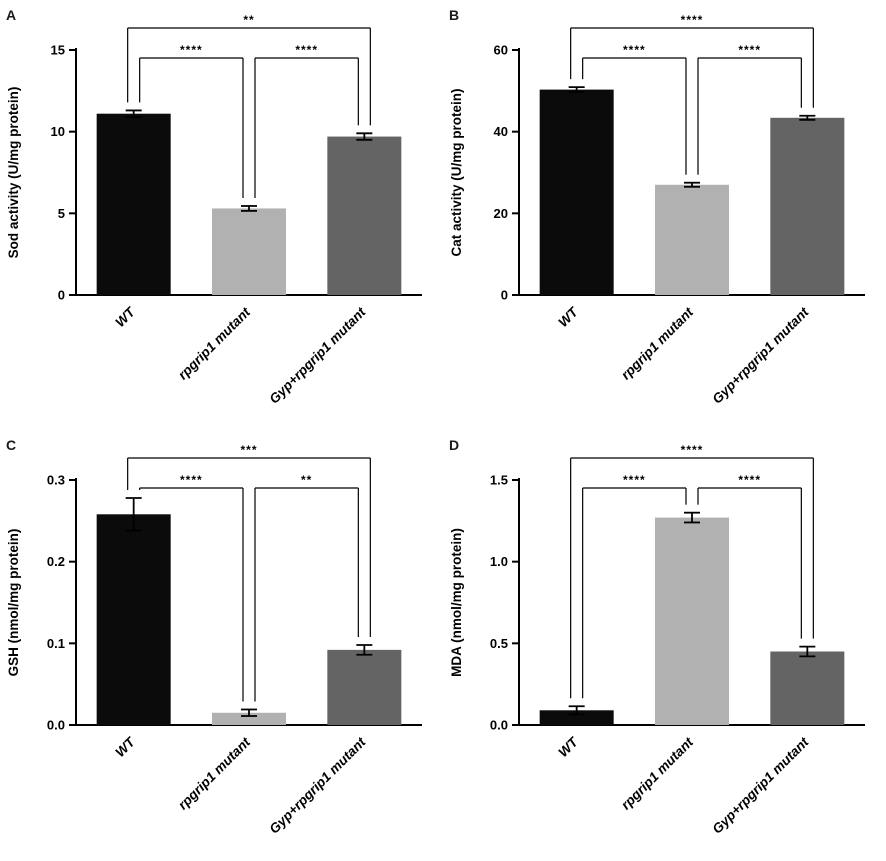 This screenshot has width=886, height=861. What do you see at coordinates (454, 445) in the screenshot?
I see `panel-letter: D` at bounding box center [454, 445].